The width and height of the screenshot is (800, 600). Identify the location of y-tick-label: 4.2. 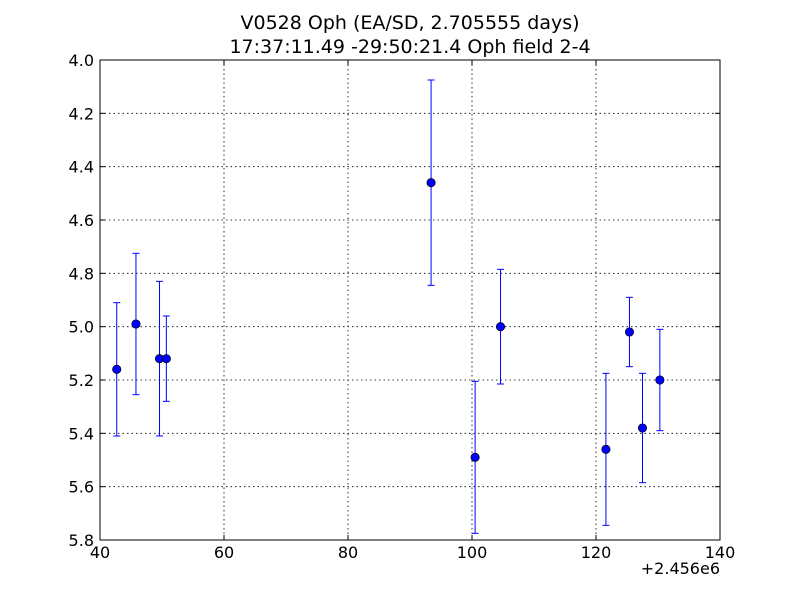
(81, 113).